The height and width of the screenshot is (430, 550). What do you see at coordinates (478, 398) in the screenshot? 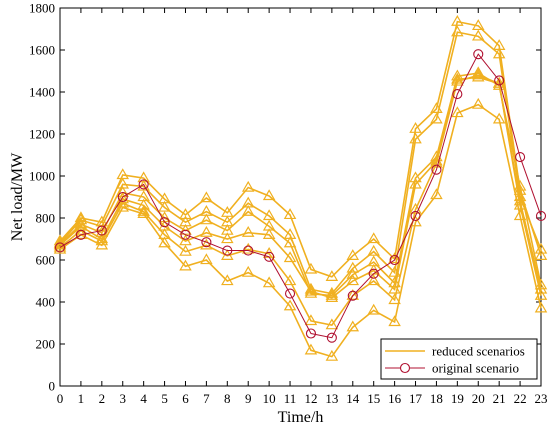
I see `x-tick-label: 20` at bounding box center [478, 398].